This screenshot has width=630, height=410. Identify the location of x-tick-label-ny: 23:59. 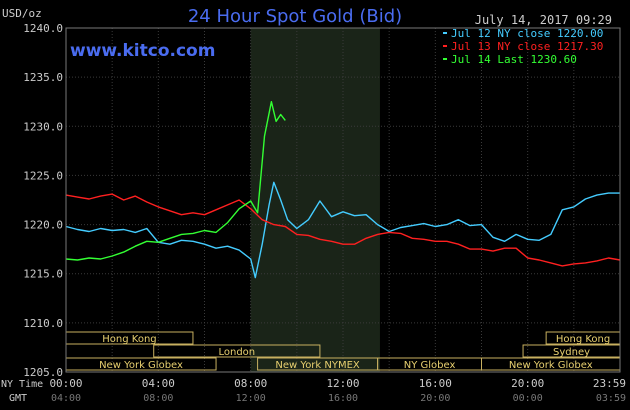
(609, 383).